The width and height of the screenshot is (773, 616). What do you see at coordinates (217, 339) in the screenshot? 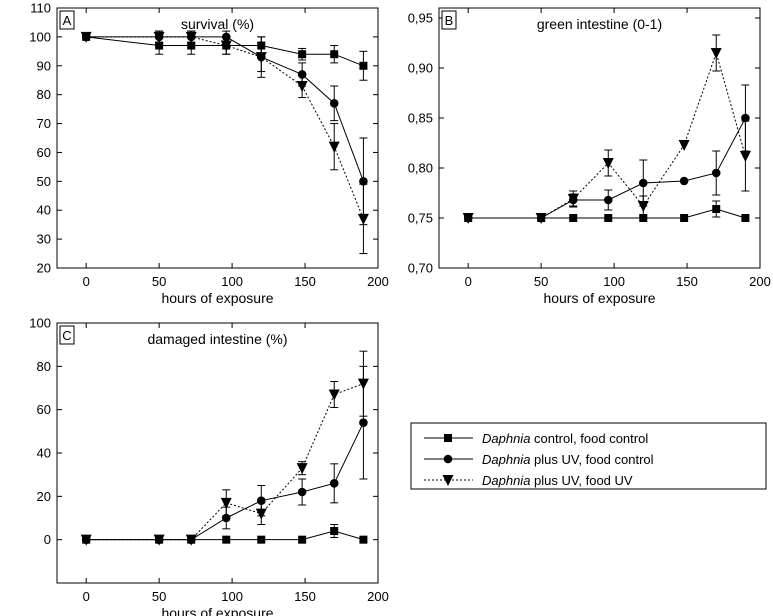
I see `chart-title: damaged intestine (%)` at bounding box center [217, 339].